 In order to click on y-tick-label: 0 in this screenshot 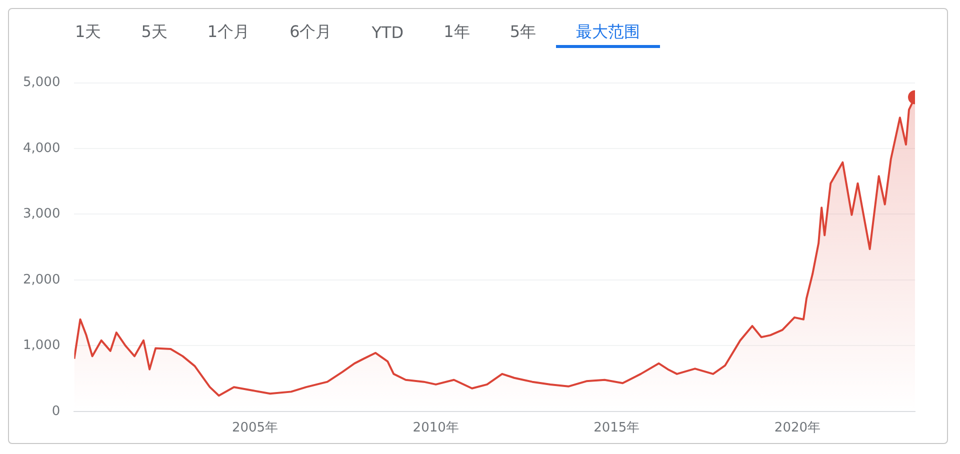, I will do `click(56, 411)`.